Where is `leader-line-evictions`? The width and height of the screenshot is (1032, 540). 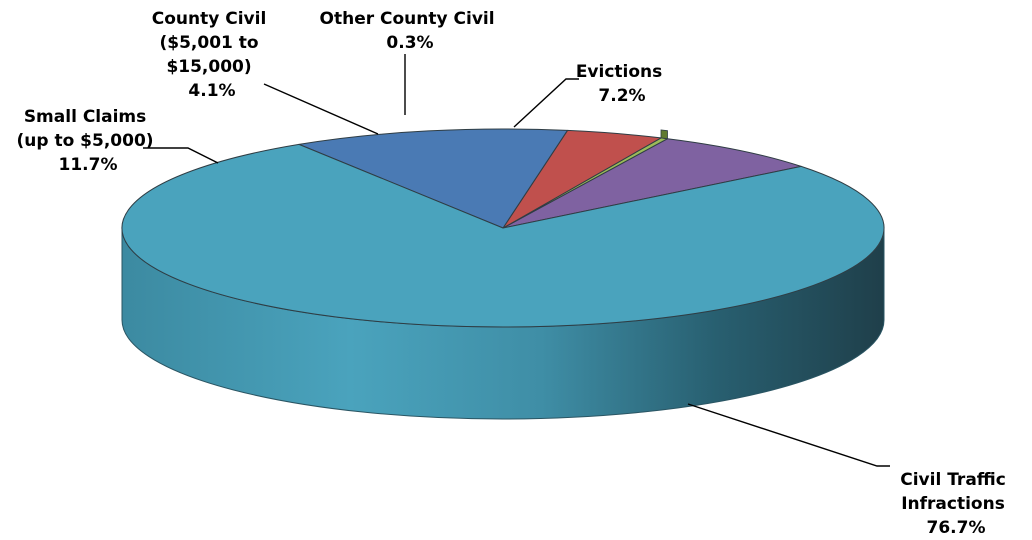
leader-line-evictions is located at coordinates (546, 103).